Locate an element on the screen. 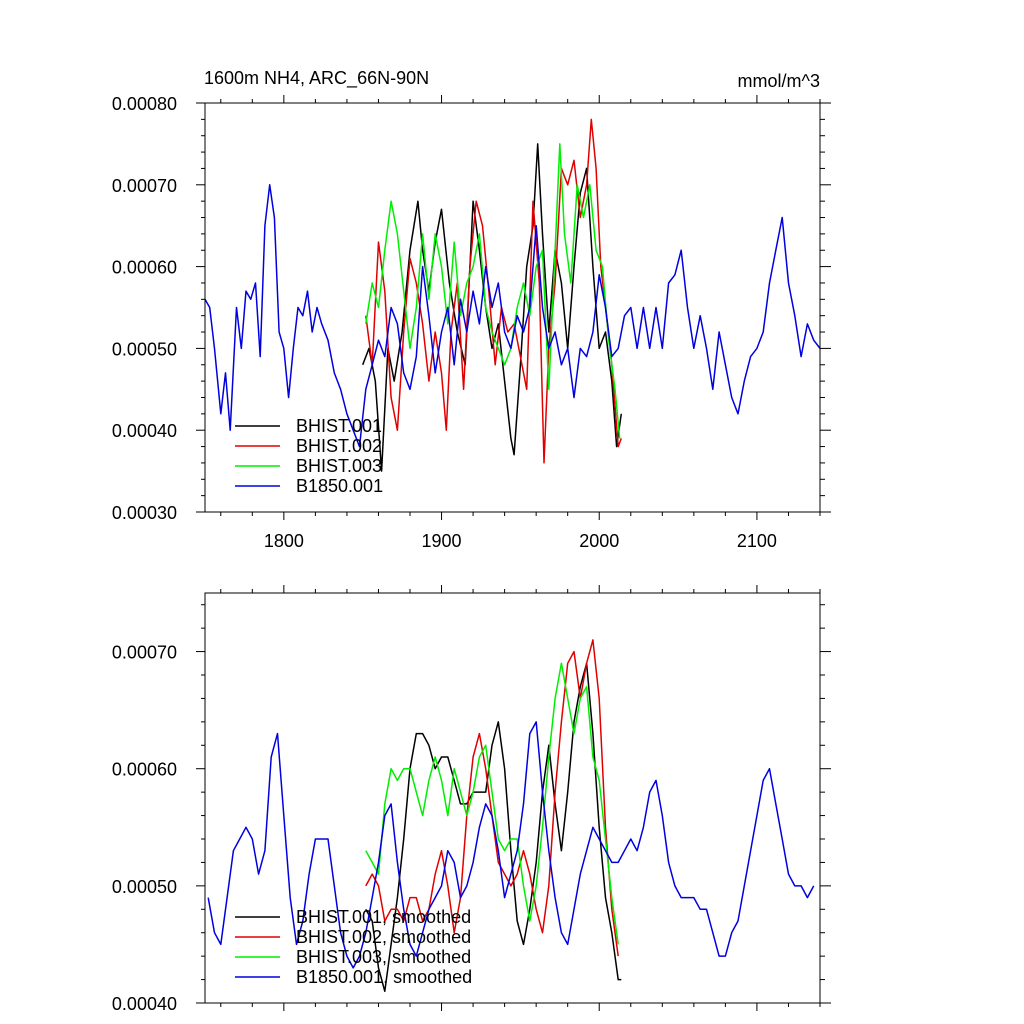 The height and width of the screenshot is (1024, 1024). legend-label-2: BHIST.002 is located at coordinates (339, 446).